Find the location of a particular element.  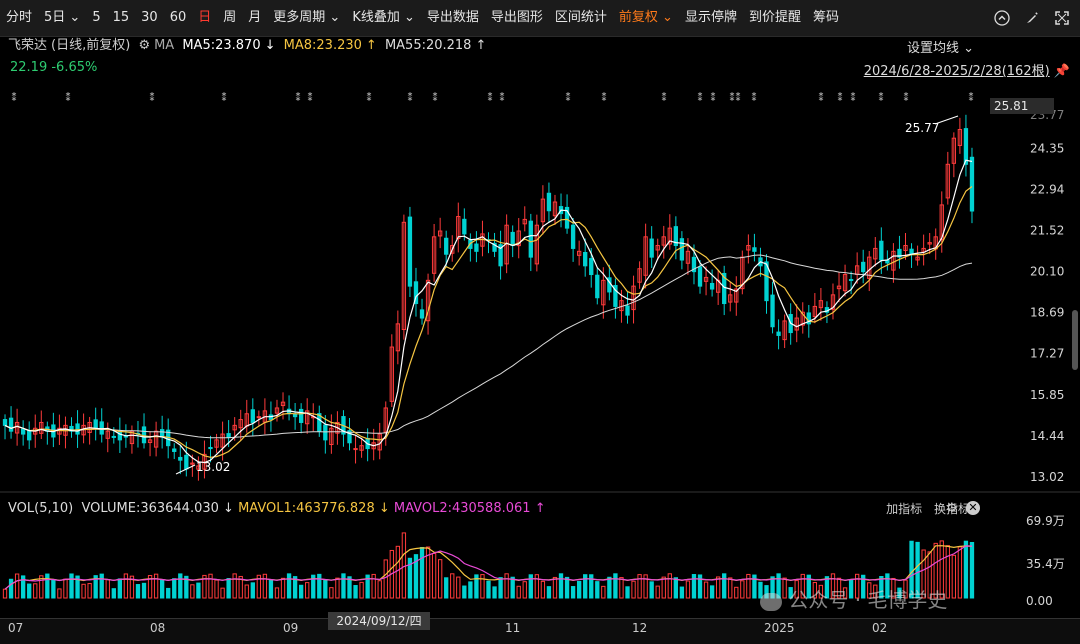

toolbar-item-16: 到价提醒 is located at coordinates (774, 17).